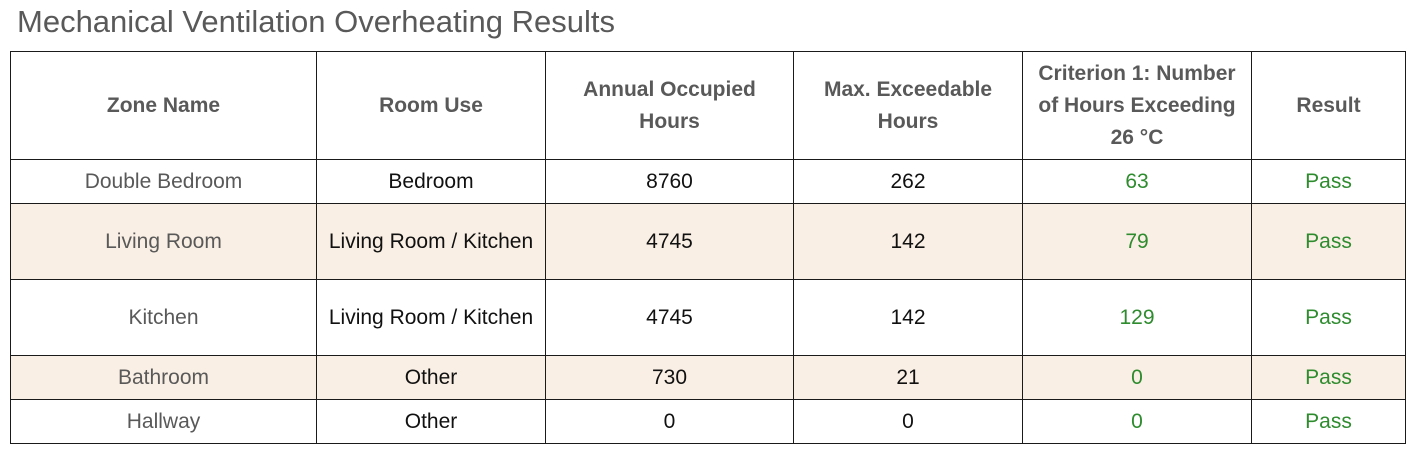  What do you see at coordinates (163, 421) in the screenshot?
I see `zone-name-cell: Hallway` at bounding box center [163, 421].